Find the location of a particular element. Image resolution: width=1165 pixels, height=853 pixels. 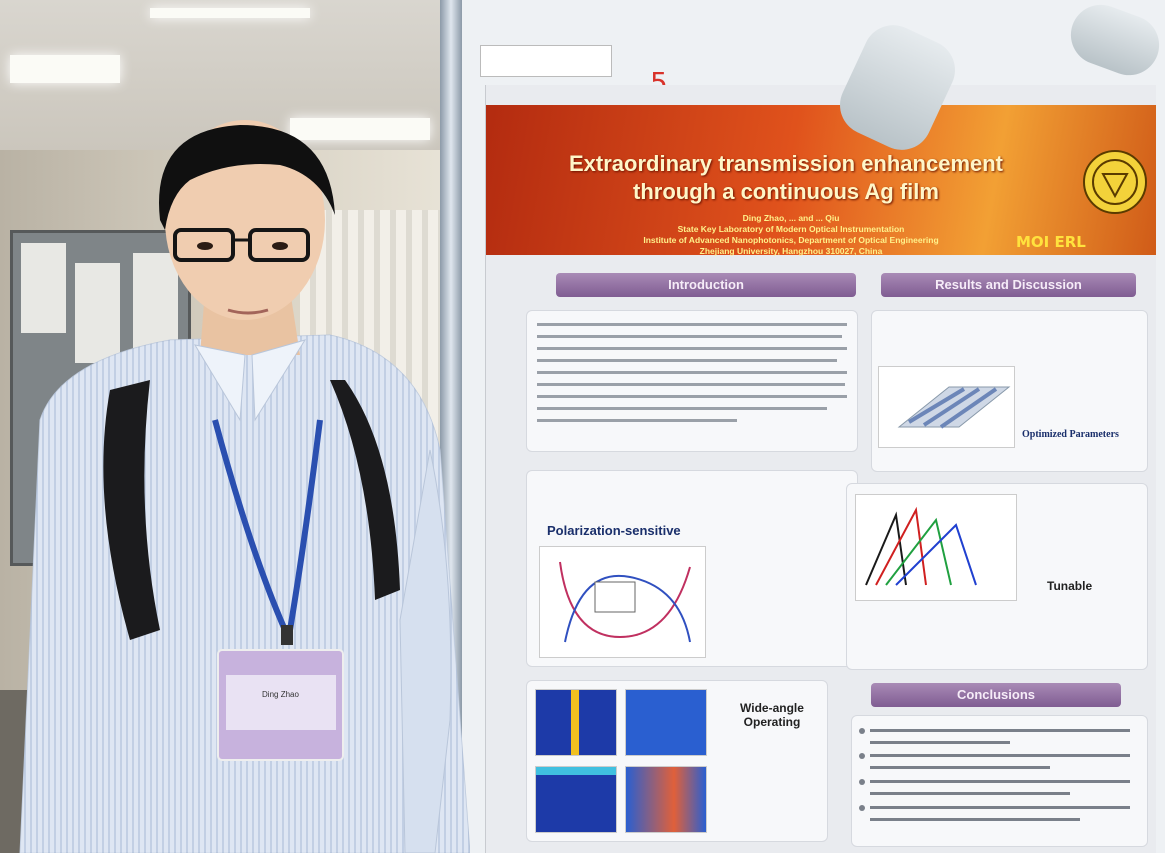

university-seal-icon is located at coordinates (1115, 182).